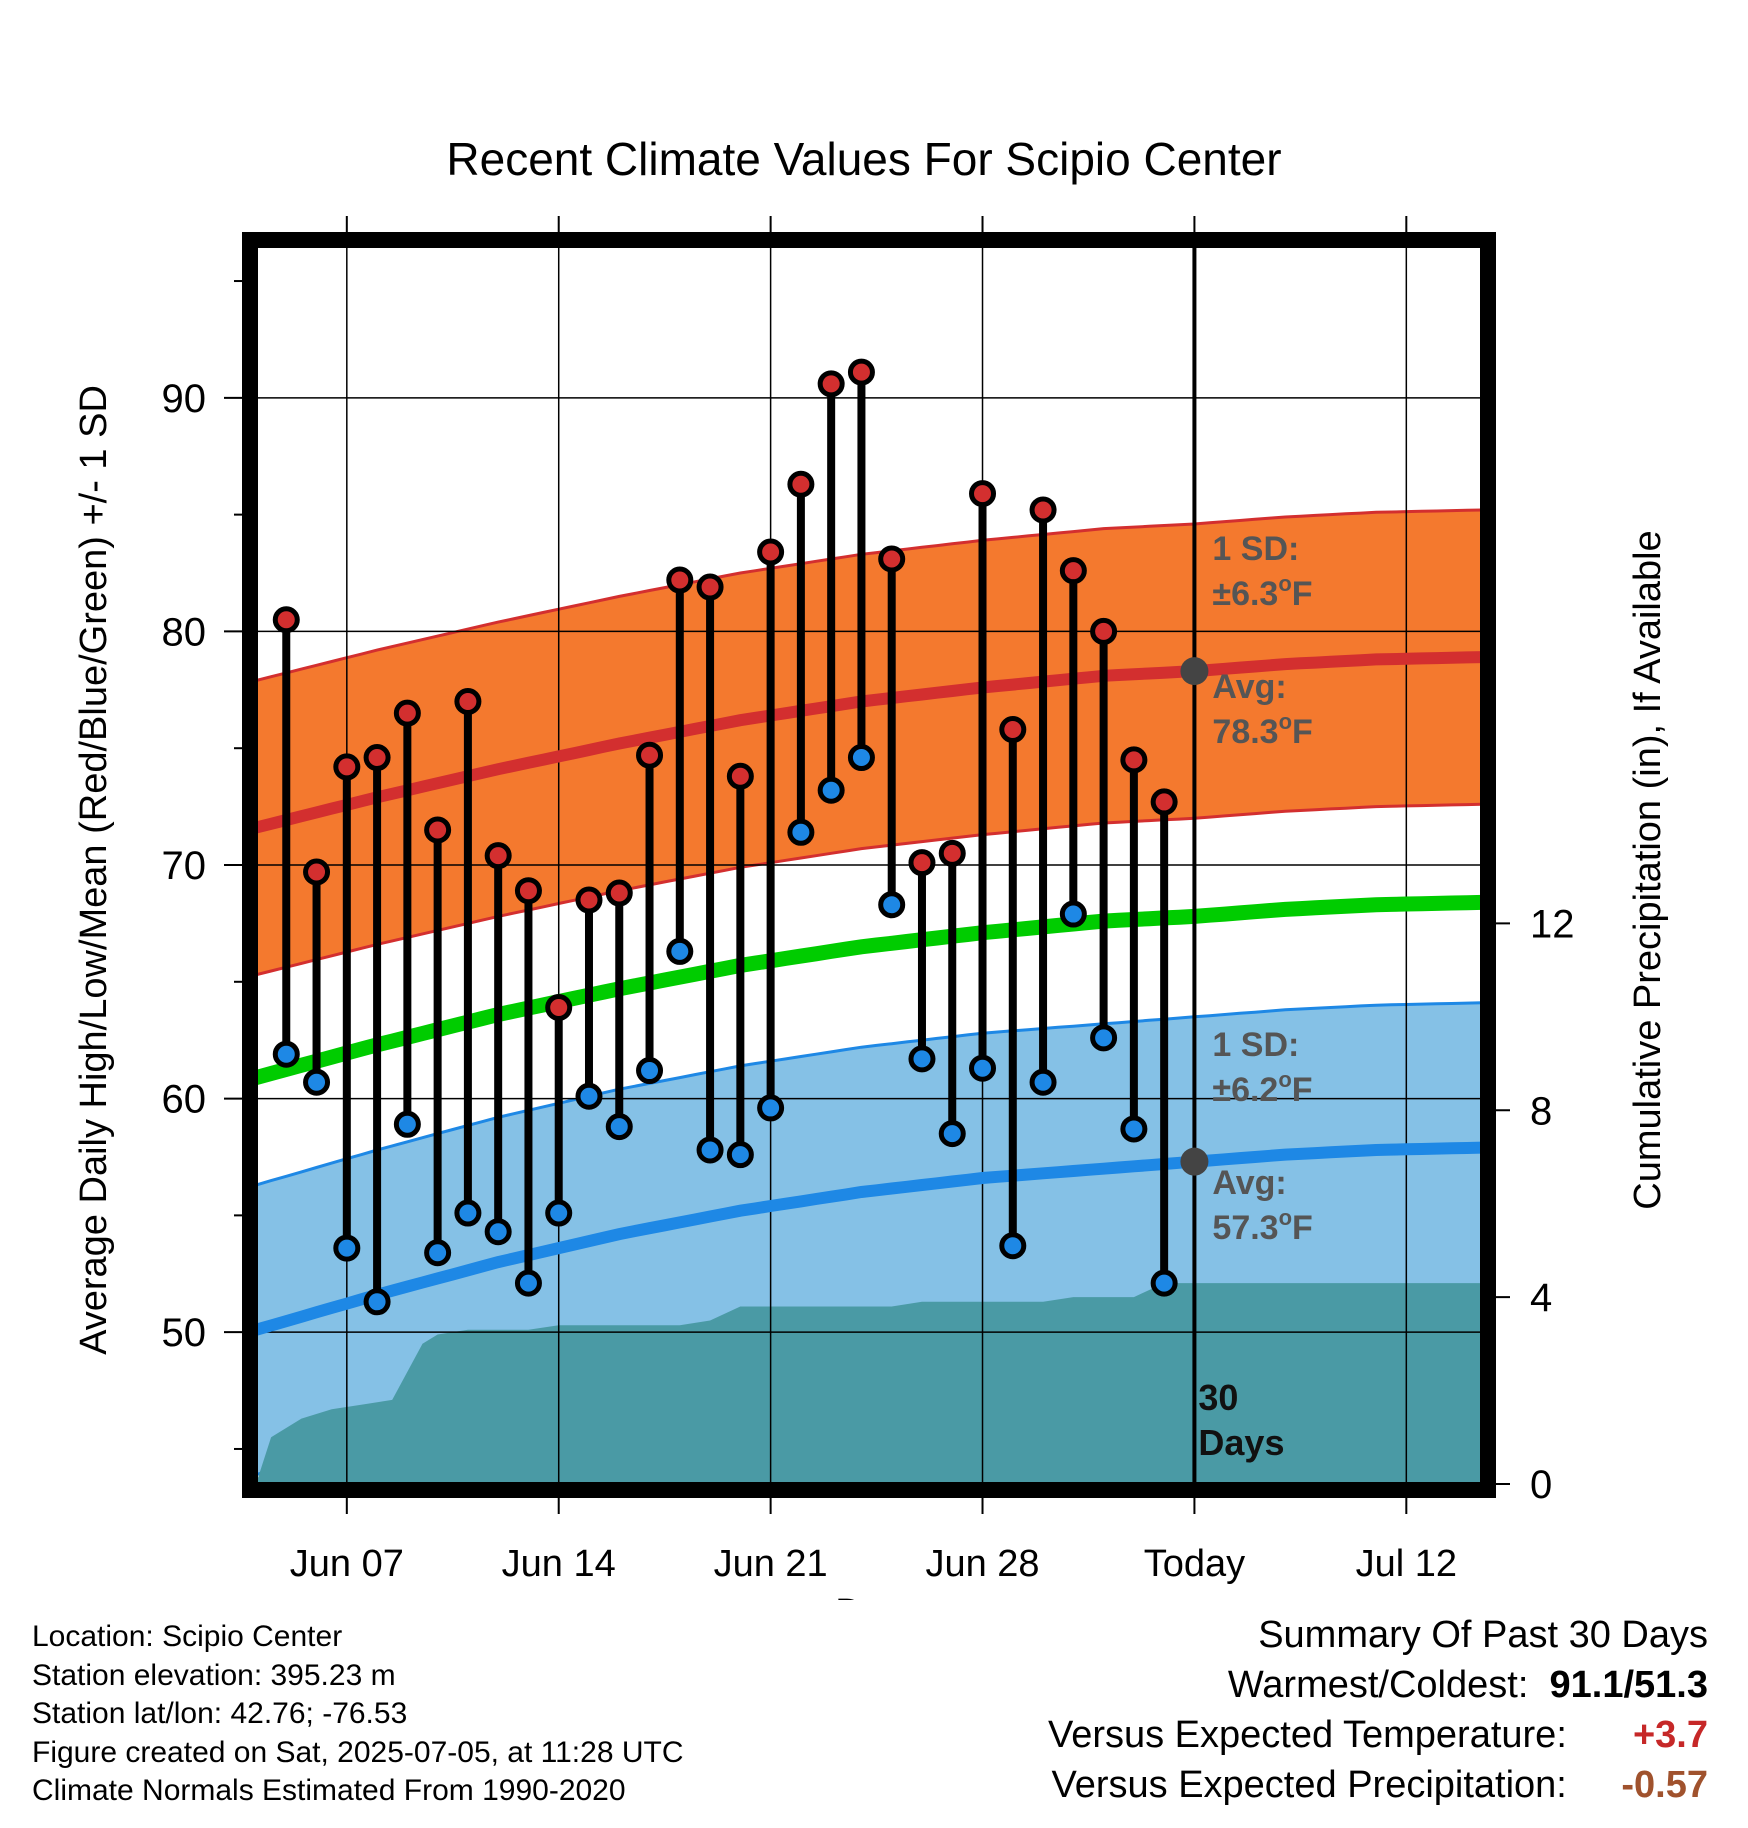 Image resolution: width=1748 pixels, height=1828 pixels. What do you see at coordinates (1628, 1685) in the screenshot?
I see `warm-cold-value: 91.1/51.3` at bounding box center [1628, 1685].